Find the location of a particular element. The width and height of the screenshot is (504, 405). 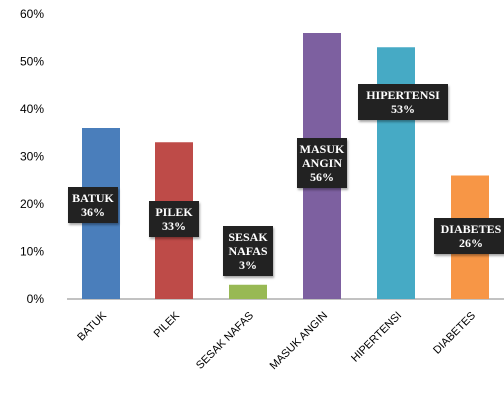

data-label-text: 36% is located at coordinates (93, 212).